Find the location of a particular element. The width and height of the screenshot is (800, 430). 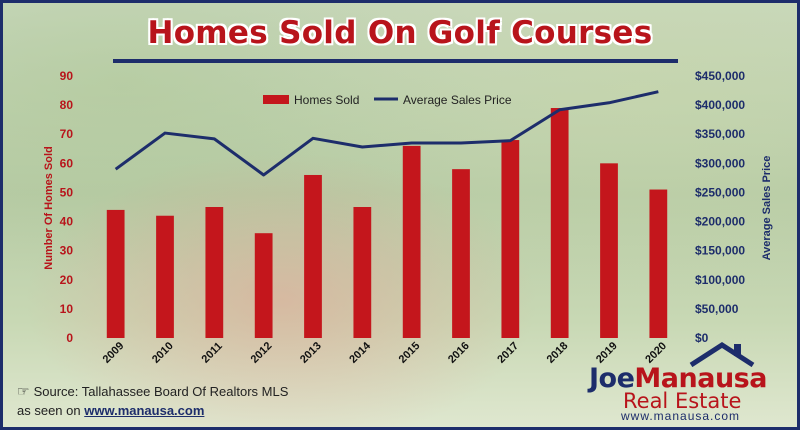

bar-homes-sold-2015 is located at coordinates (411, 241).